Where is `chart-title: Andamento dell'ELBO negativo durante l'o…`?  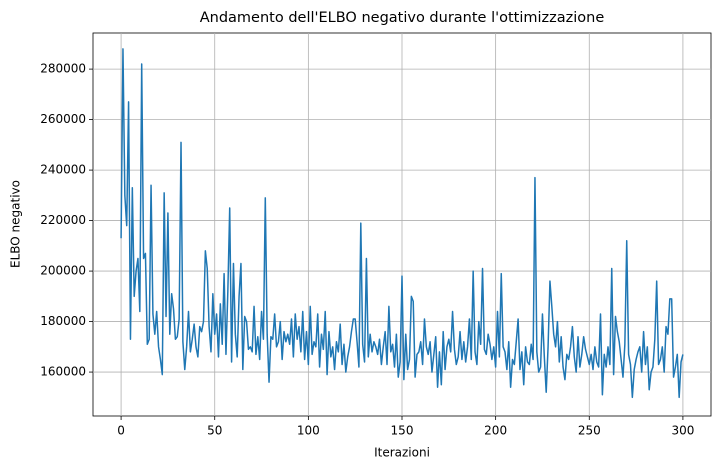
chart-title: Andamento dell'ELBO negativo durante l'o… is located at coordinates (402, 18).